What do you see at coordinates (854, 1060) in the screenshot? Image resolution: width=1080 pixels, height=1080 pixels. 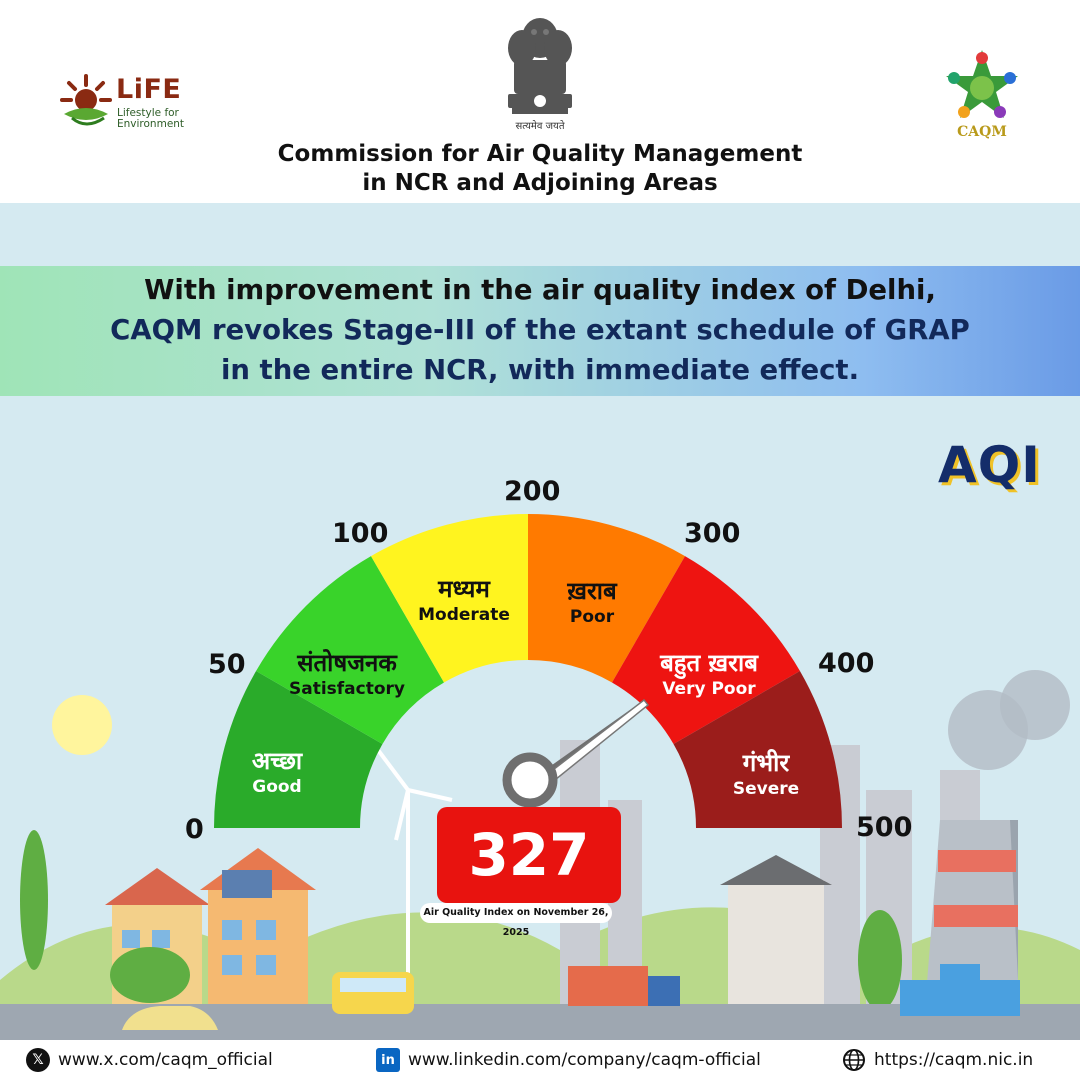 I see `globe-icon` at bounding box center [854, 1060].